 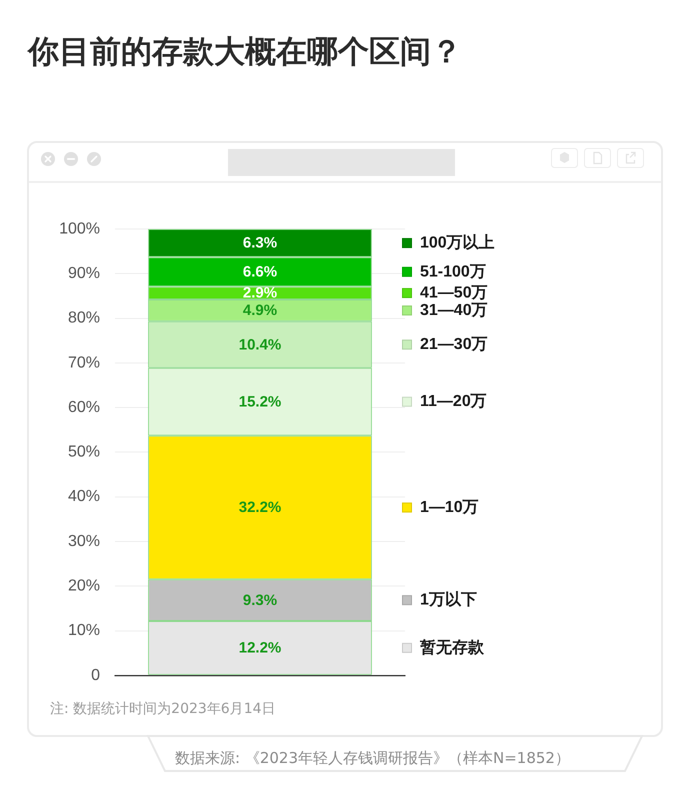 What do you see at coordinates (457, 242) in the screenshot?
I see `legend-label: 100万以上` at bounding box center [457, 242].